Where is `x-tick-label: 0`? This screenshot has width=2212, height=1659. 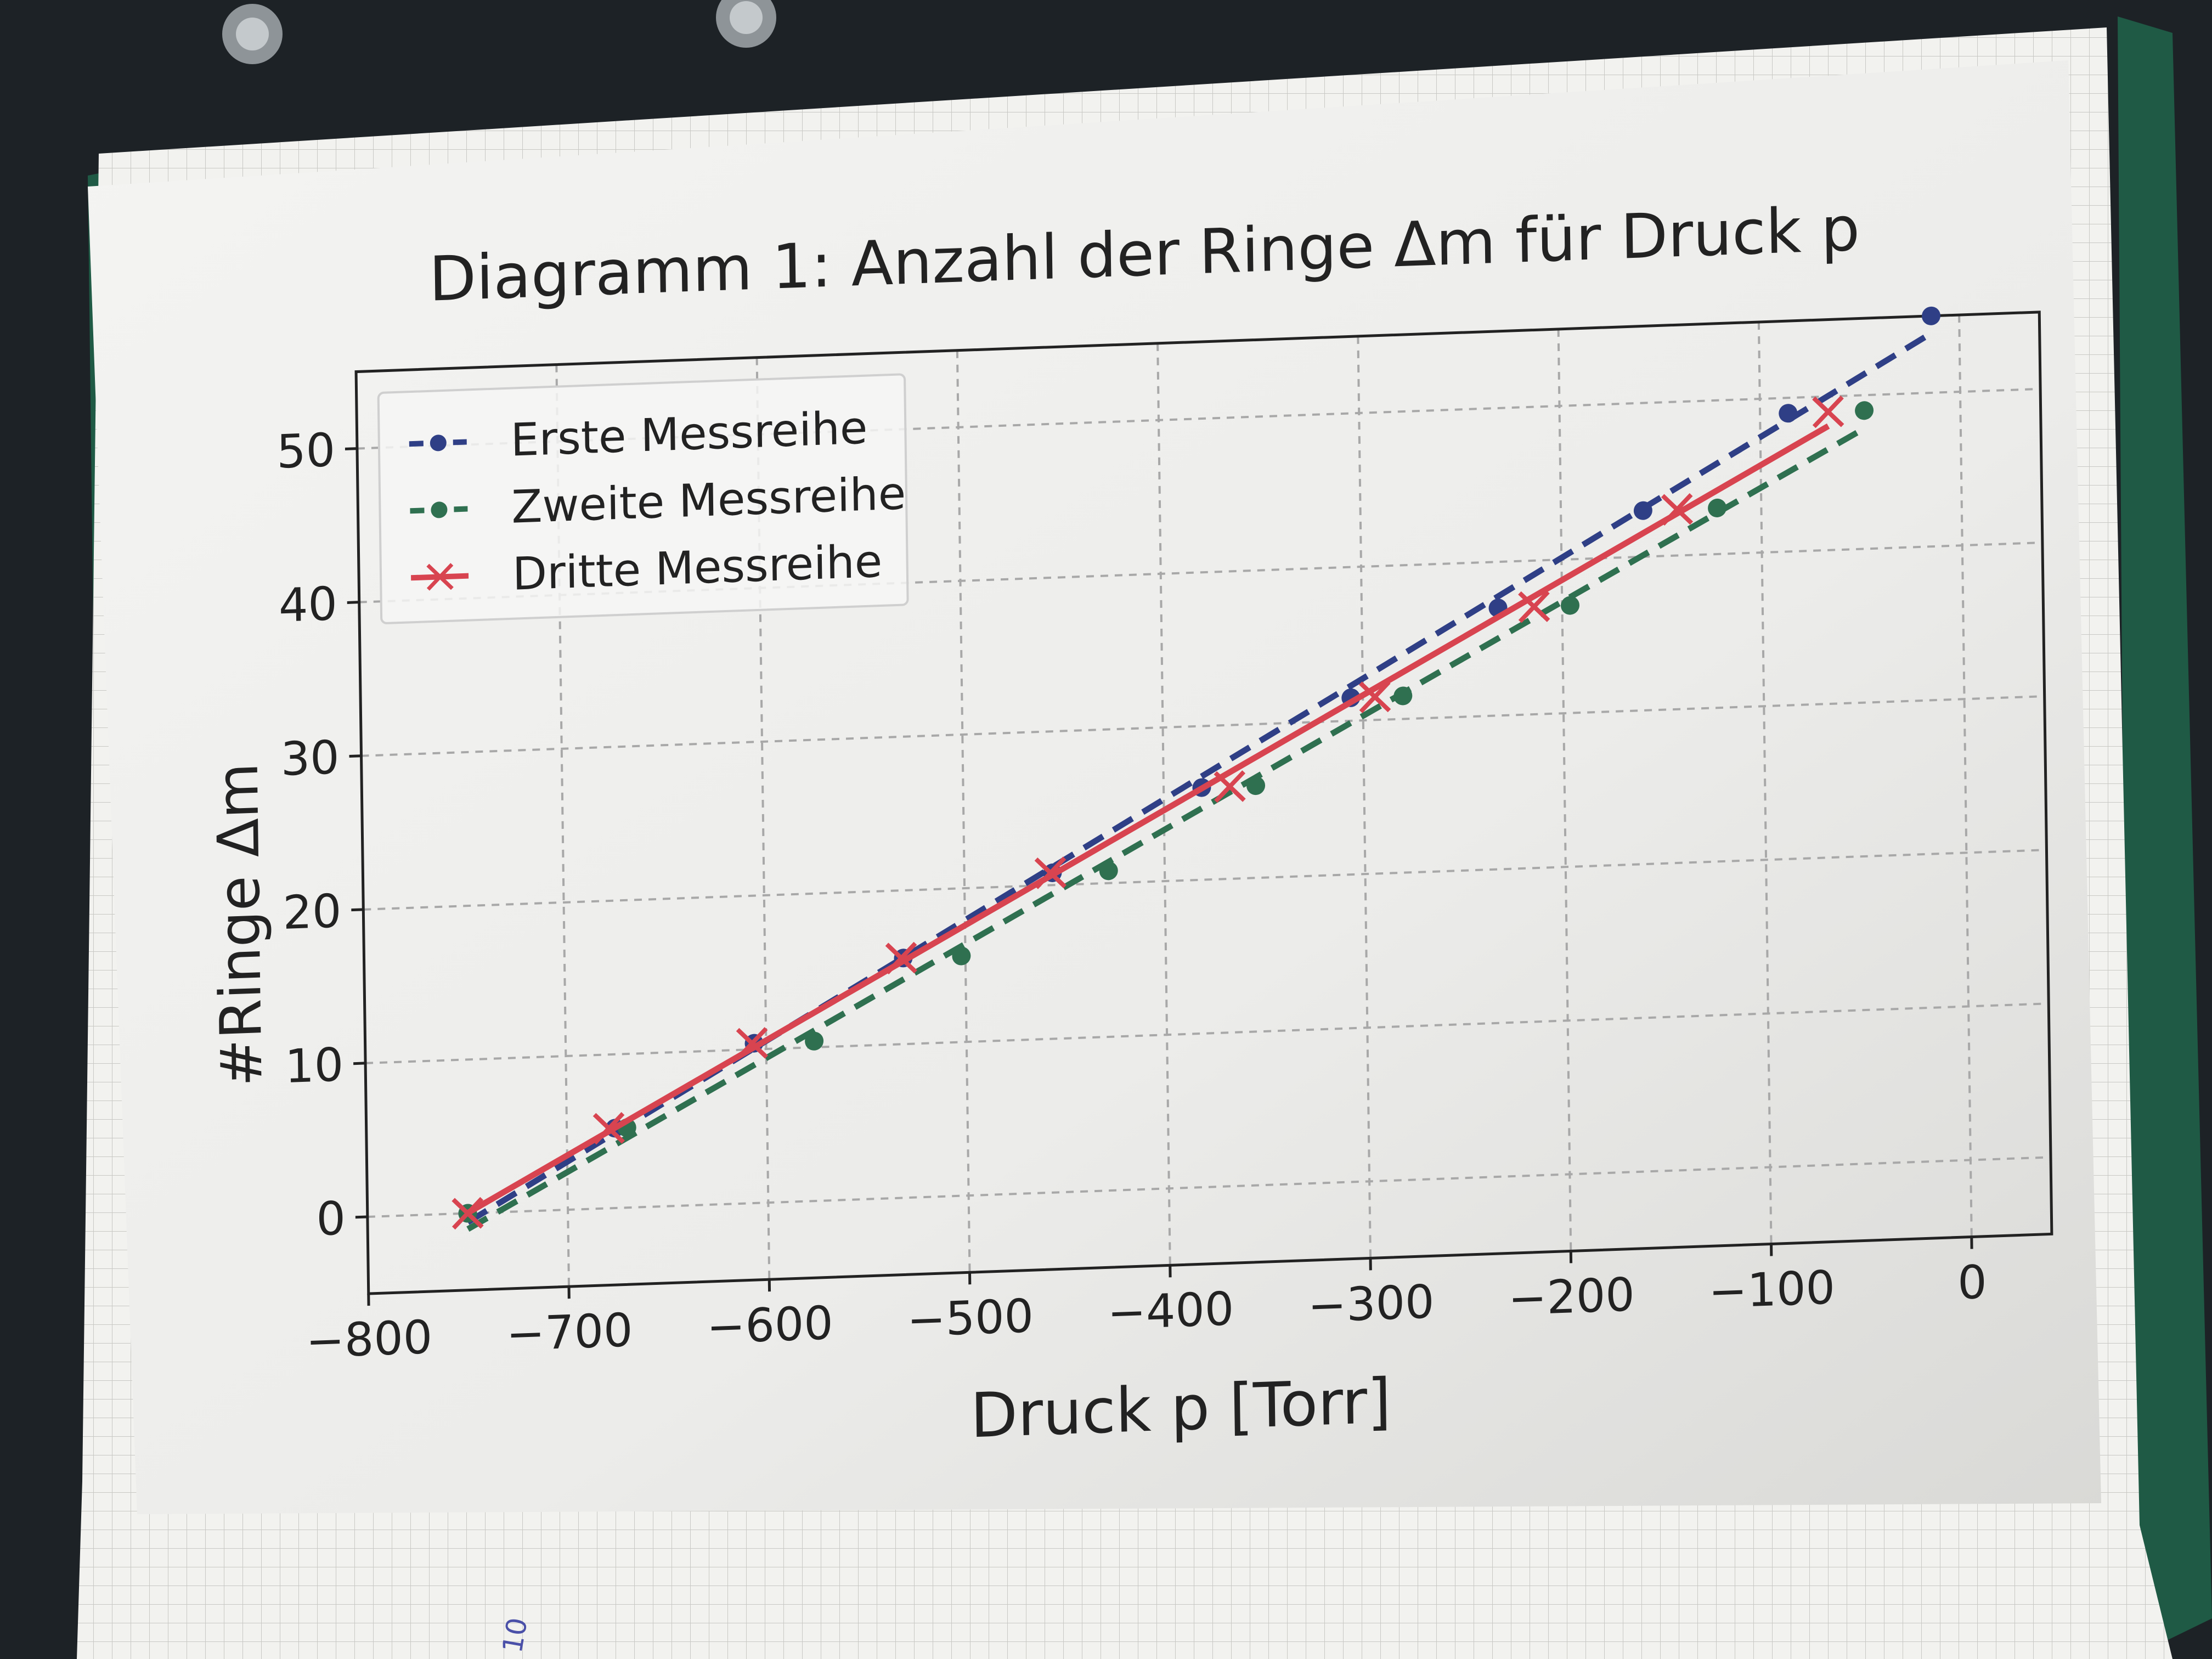 x-tick-label: 0 is located at coordinates (1973, 1283).